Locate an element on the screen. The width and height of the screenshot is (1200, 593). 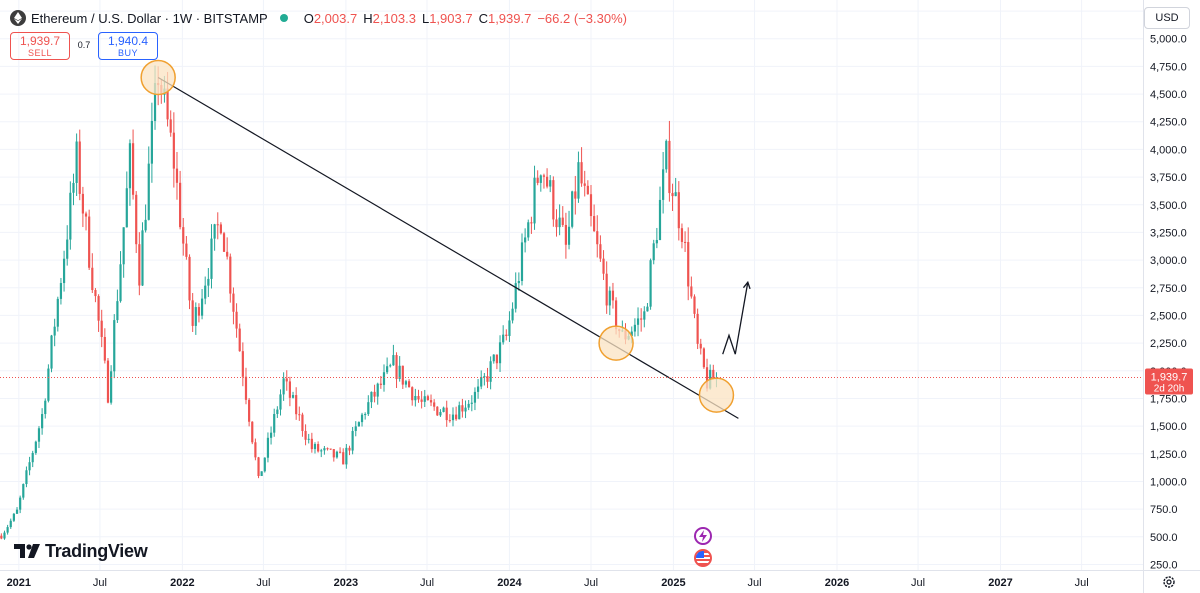
price-tick-label: 3,250.0 is located at coordinates (1168, 233).